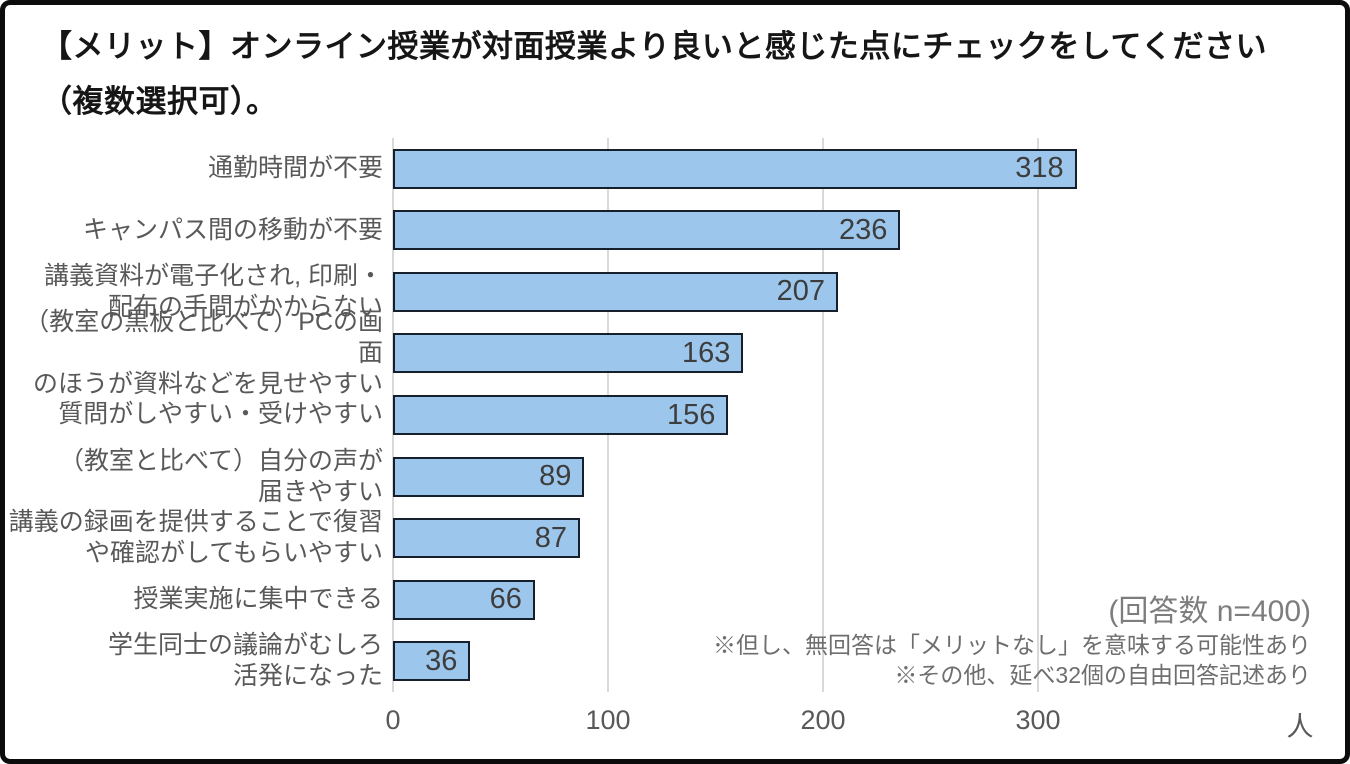  Describe the element at coordinates (245, 661) in the screenshot. I see `category-label: 学生同士の議論がむしろ 活発になった` at that location.